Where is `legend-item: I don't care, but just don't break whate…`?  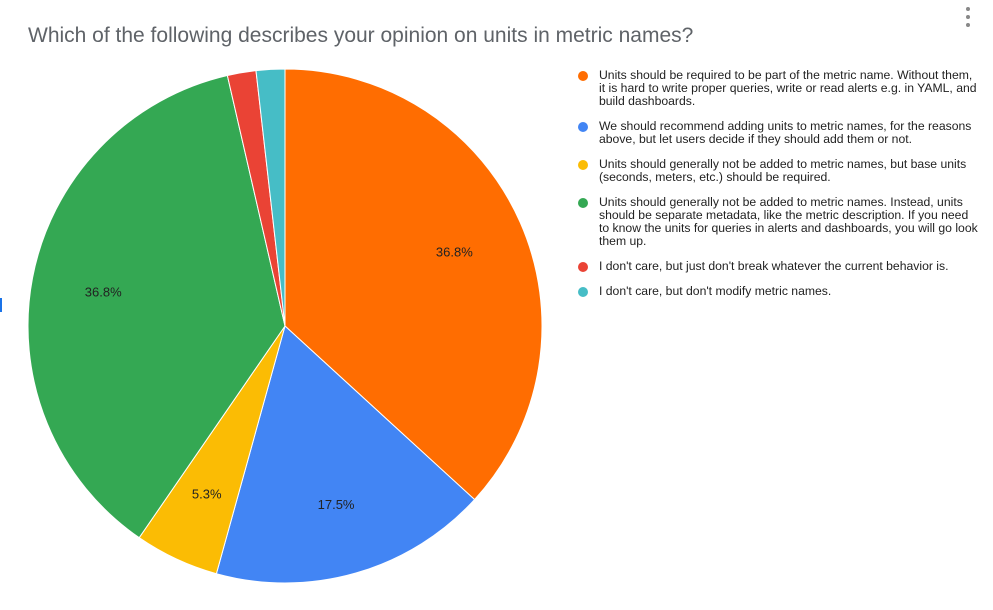
legend-item: I don't care, but just don't break whate… is located at coordinates (778, 266).